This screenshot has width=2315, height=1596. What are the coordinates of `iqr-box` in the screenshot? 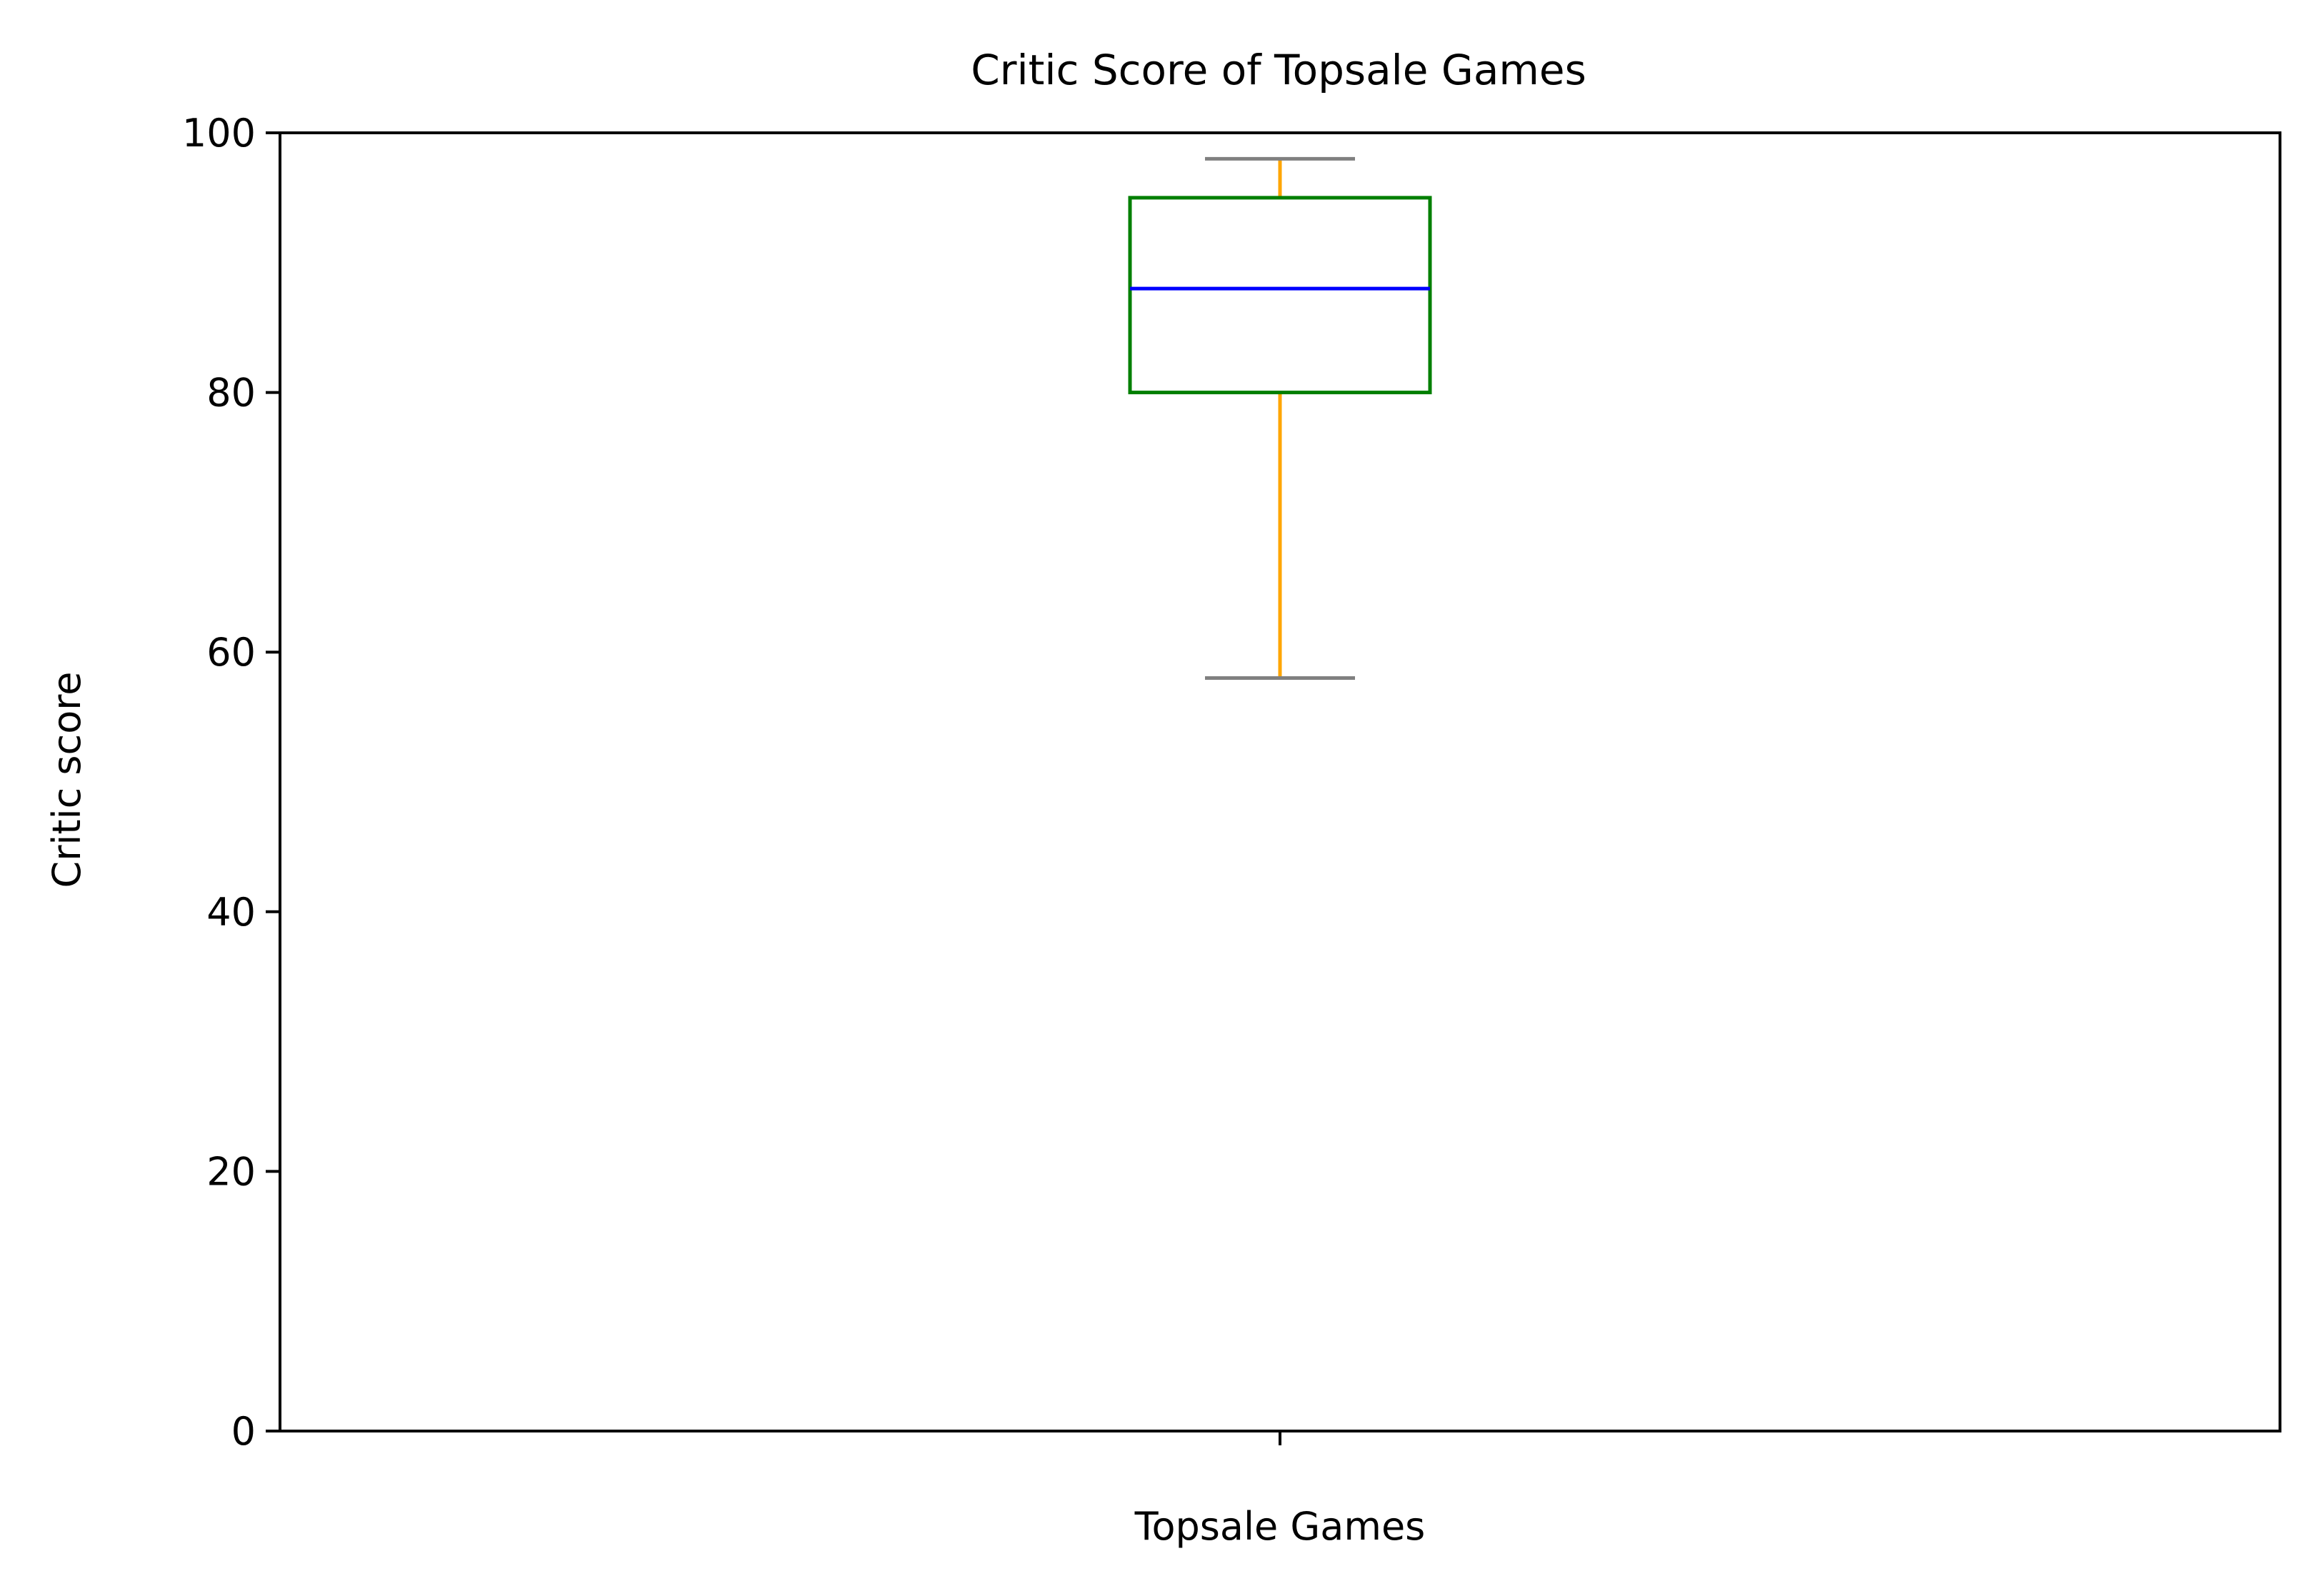 It's located at (1280, 296).